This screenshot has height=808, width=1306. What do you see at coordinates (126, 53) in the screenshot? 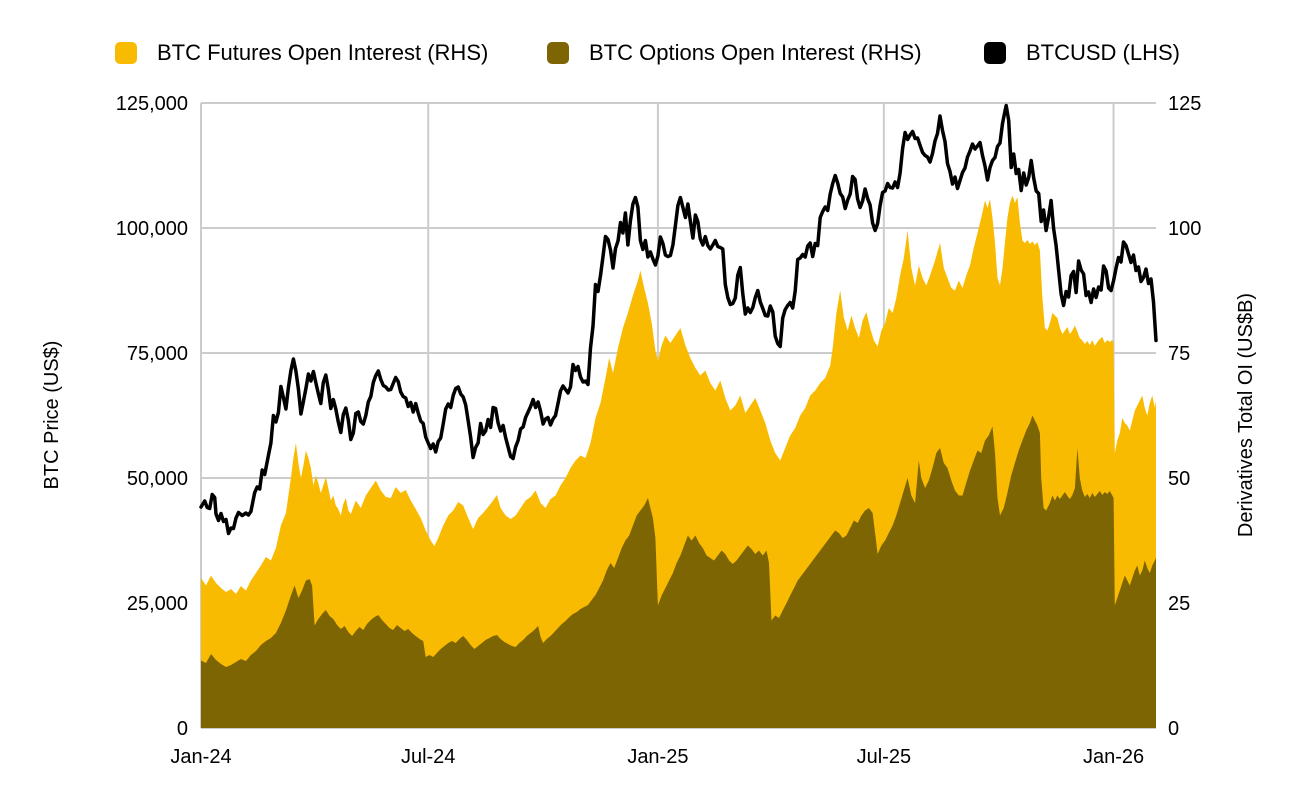
I see `futures-legend-swatch-icon` at bounding box center [126, 53].